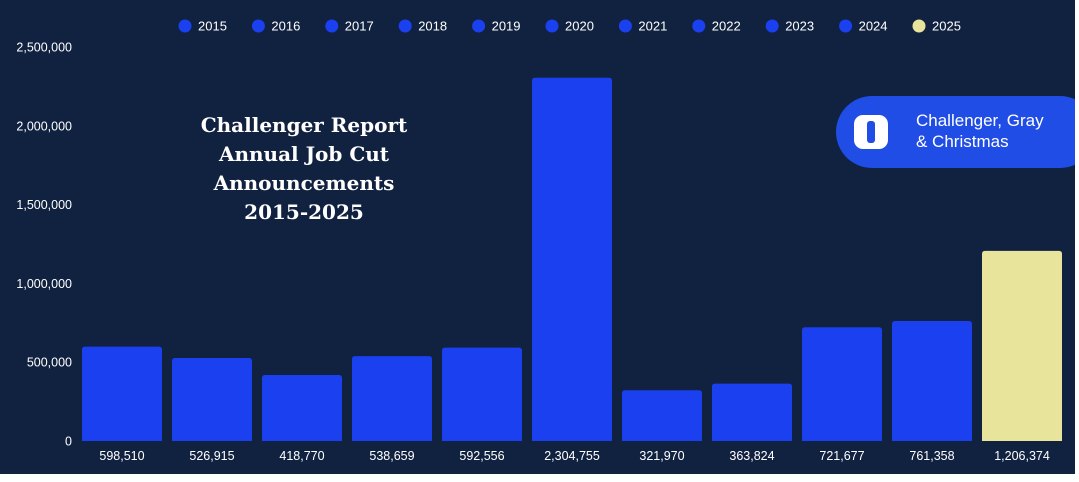 The width and height of the screenshot is (1079, 482). I want to click on logo-wordmark: Challenger, Gray & Christmas, so click(995, 131).